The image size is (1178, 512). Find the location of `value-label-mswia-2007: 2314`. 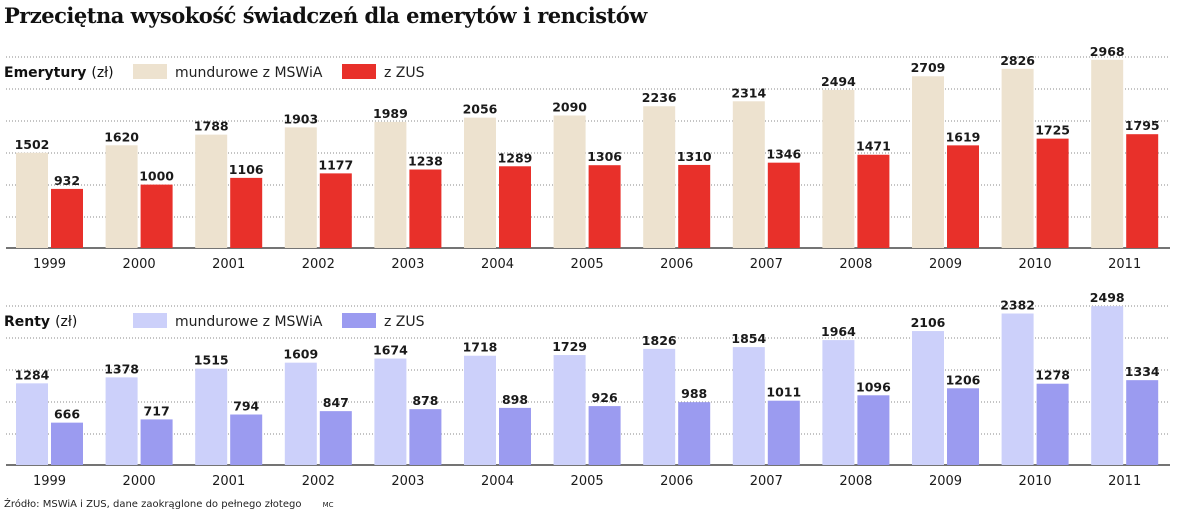

value-label-mswia-2007: 2314 is located at coordinates (748, 92).